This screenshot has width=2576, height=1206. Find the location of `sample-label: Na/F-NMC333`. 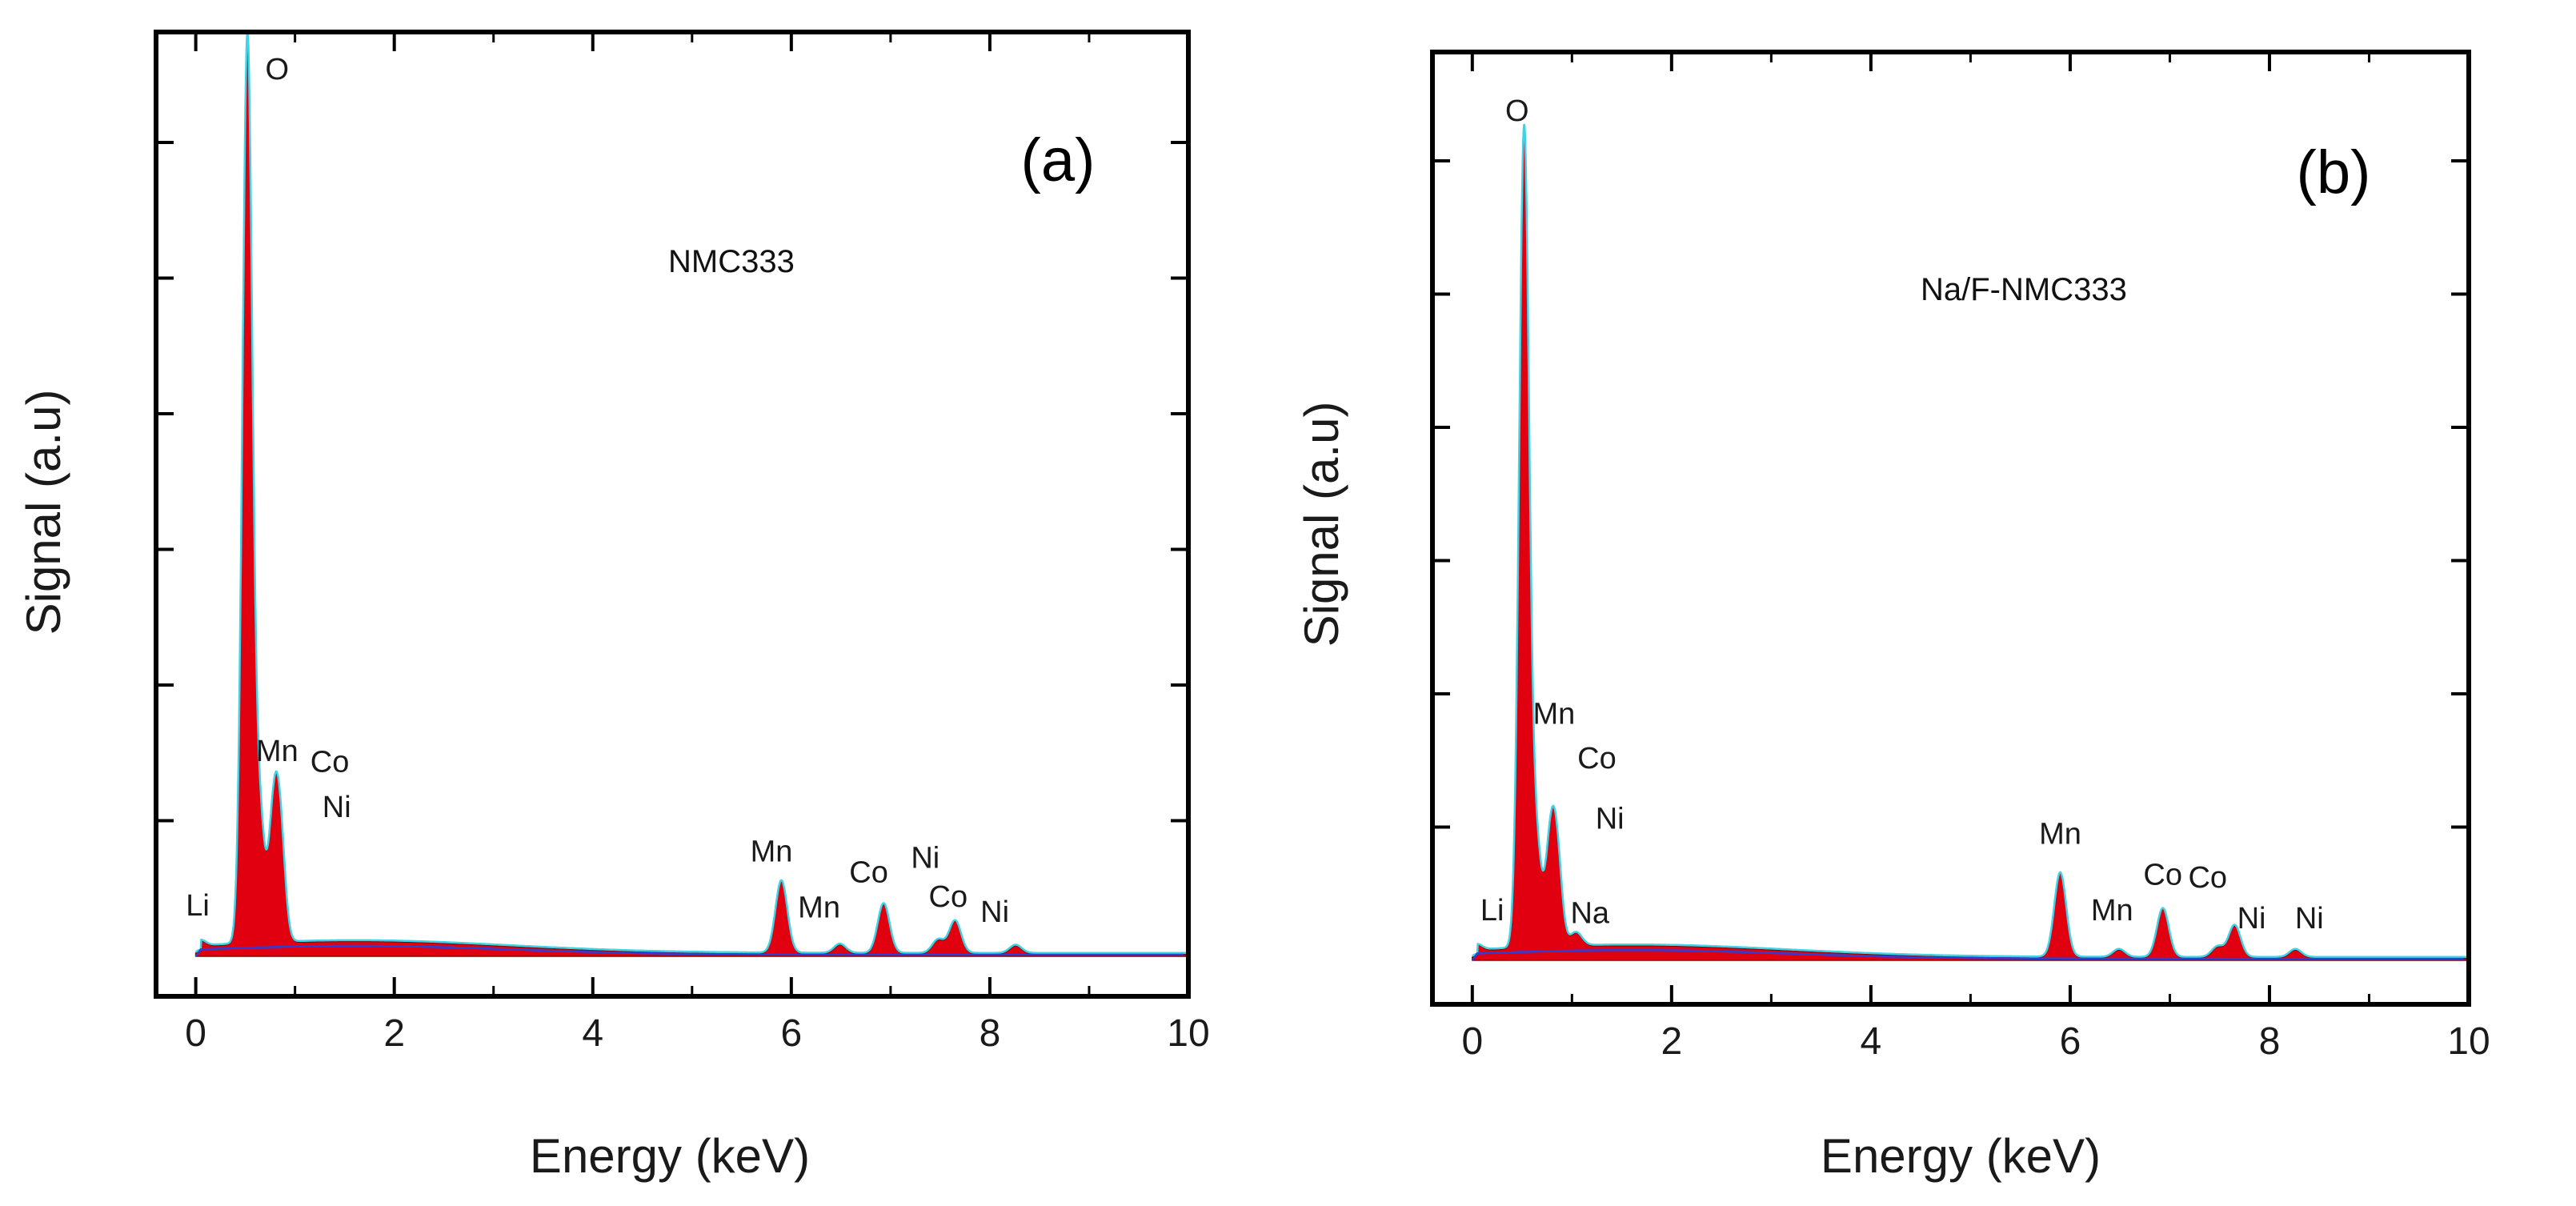

sample-label: Na/F-NMC333 is located at coordinates (2024, 289).